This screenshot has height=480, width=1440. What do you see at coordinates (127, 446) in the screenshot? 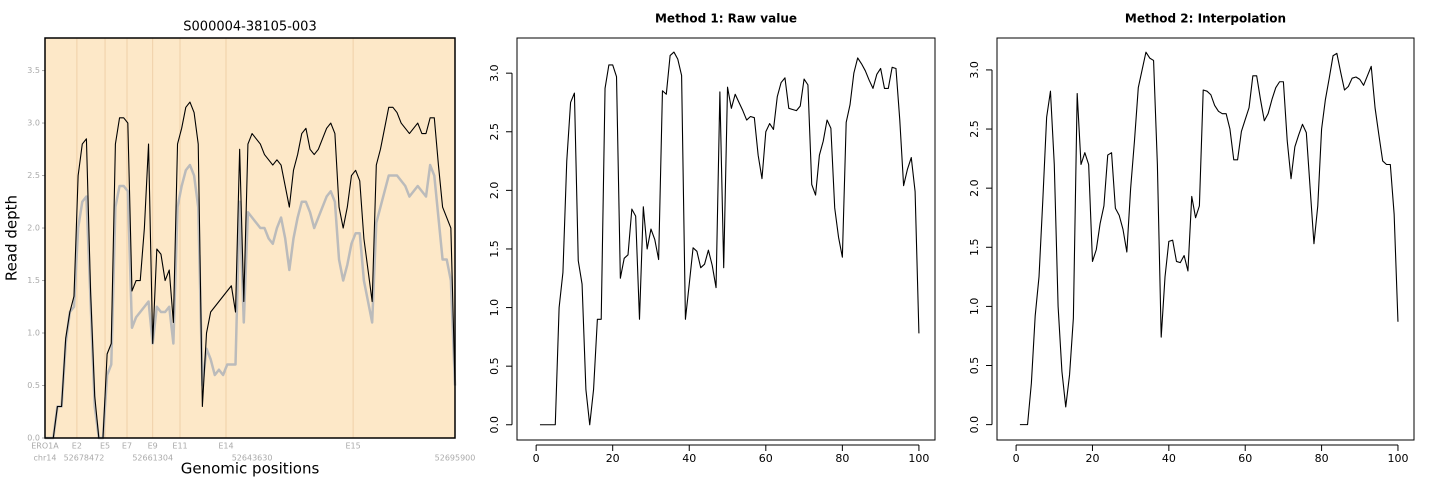
I see `exon-label: E7` at bounding box center [127, 446].